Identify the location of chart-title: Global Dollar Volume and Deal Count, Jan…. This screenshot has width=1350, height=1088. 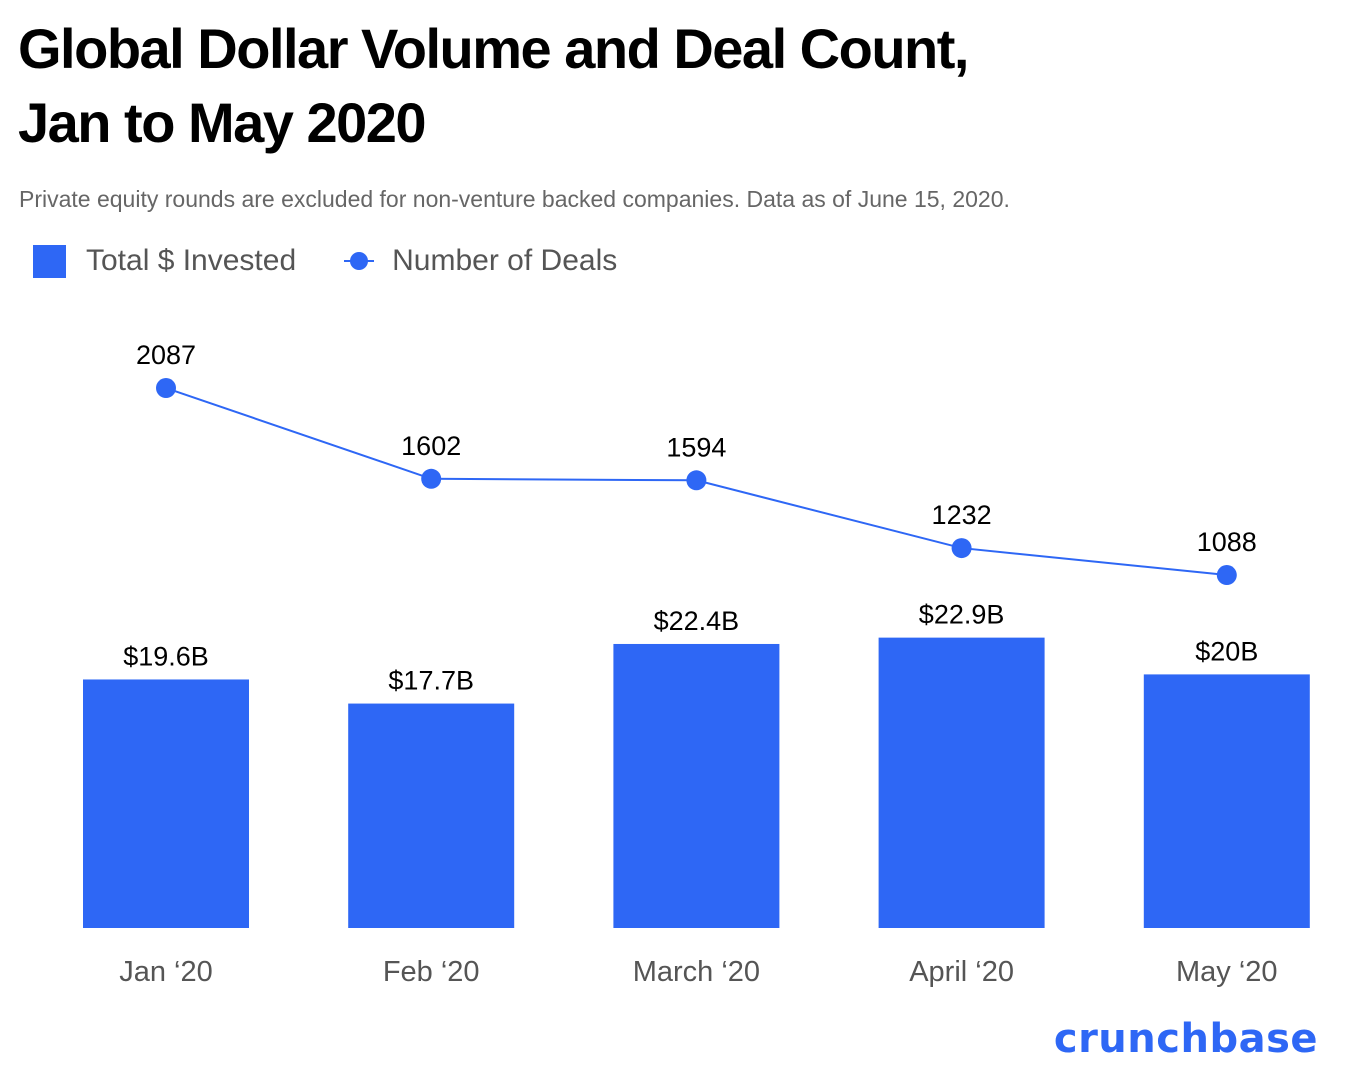
(493, 86).